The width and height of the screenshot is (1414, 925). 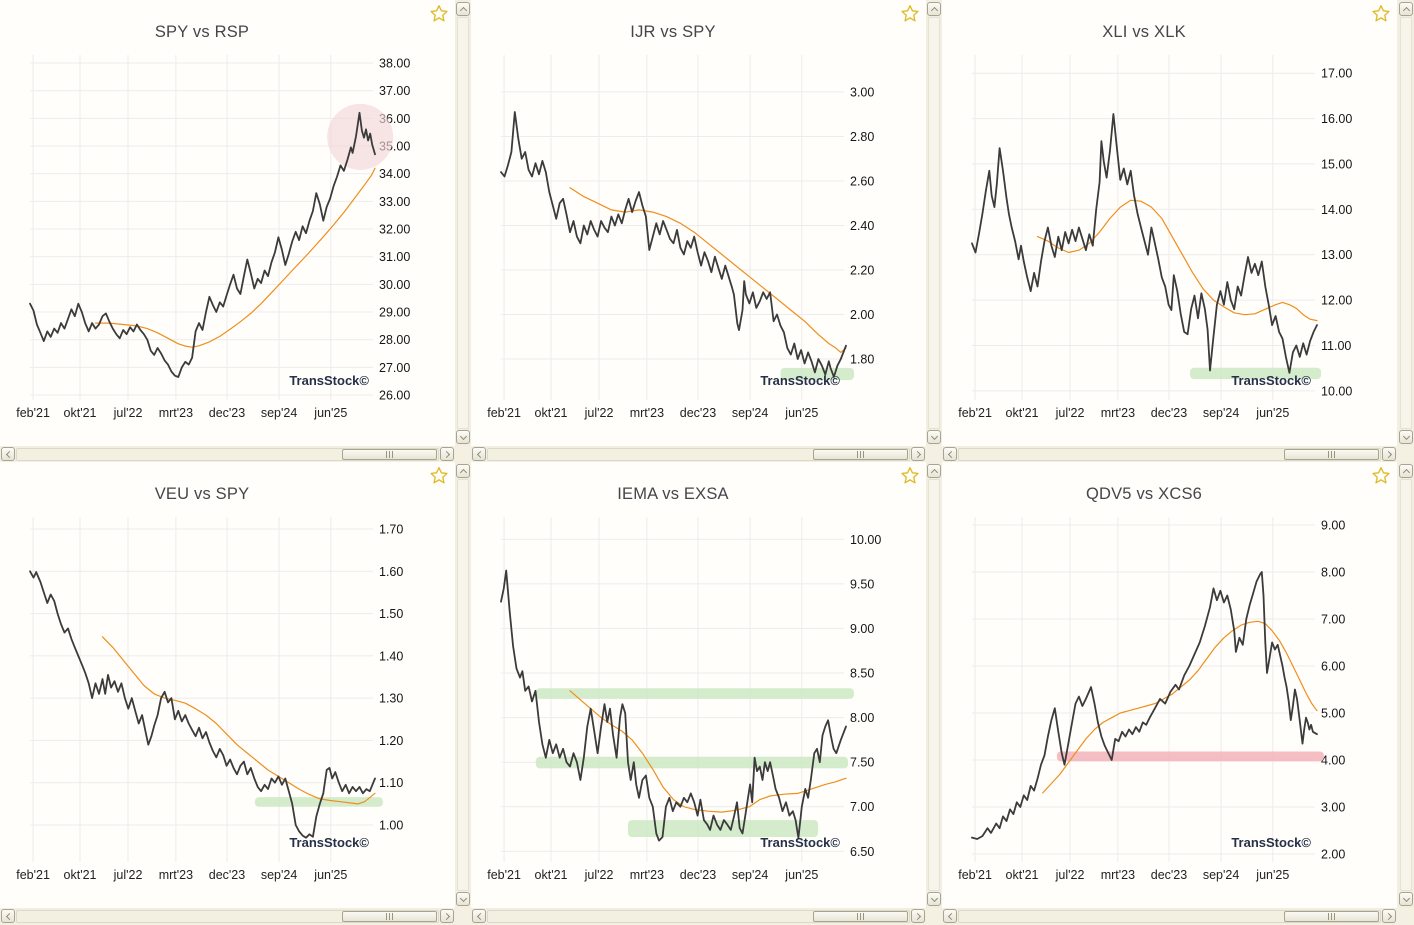 I want to click on transstock-watermark: TransStock©, so click(x=1271, y=842).